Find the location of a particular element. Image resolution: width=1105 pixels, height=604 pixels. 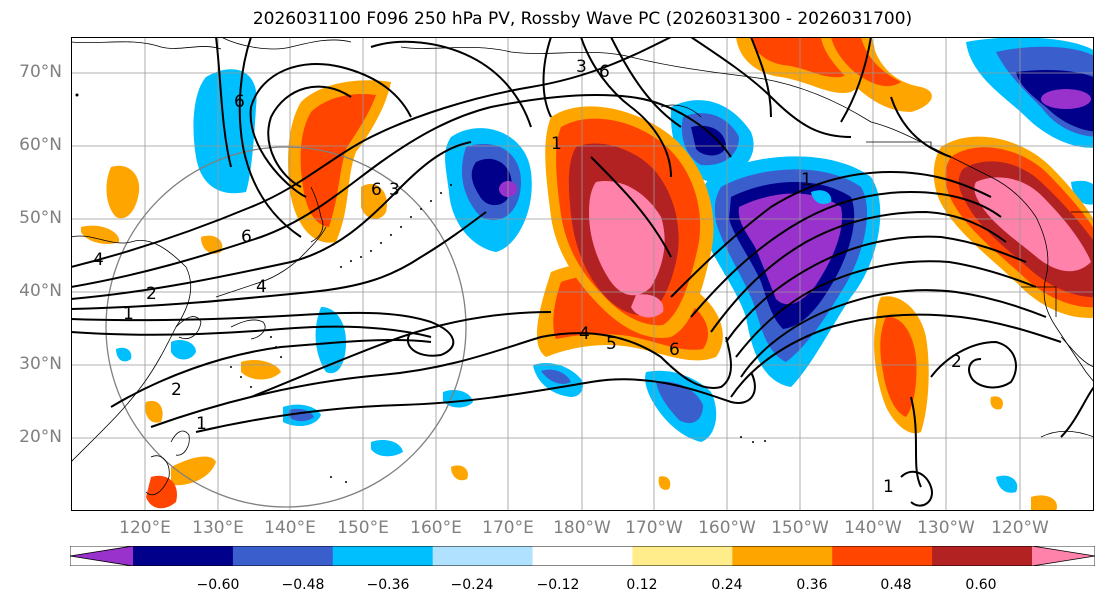

colorbar-tick: 0.60 is located at coordinates (981, 585).